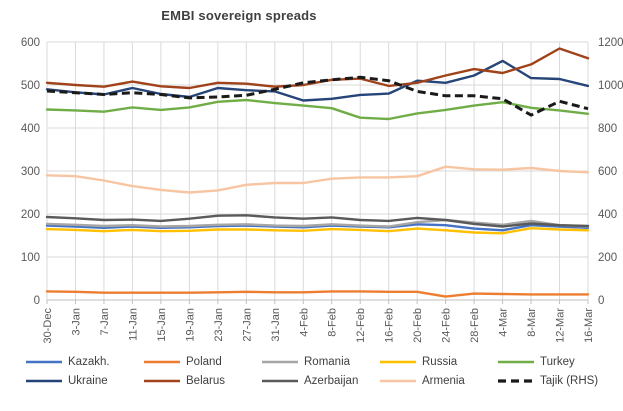  I want to click on x-axis-tick-label: 23-Jan, so click(219, 325).